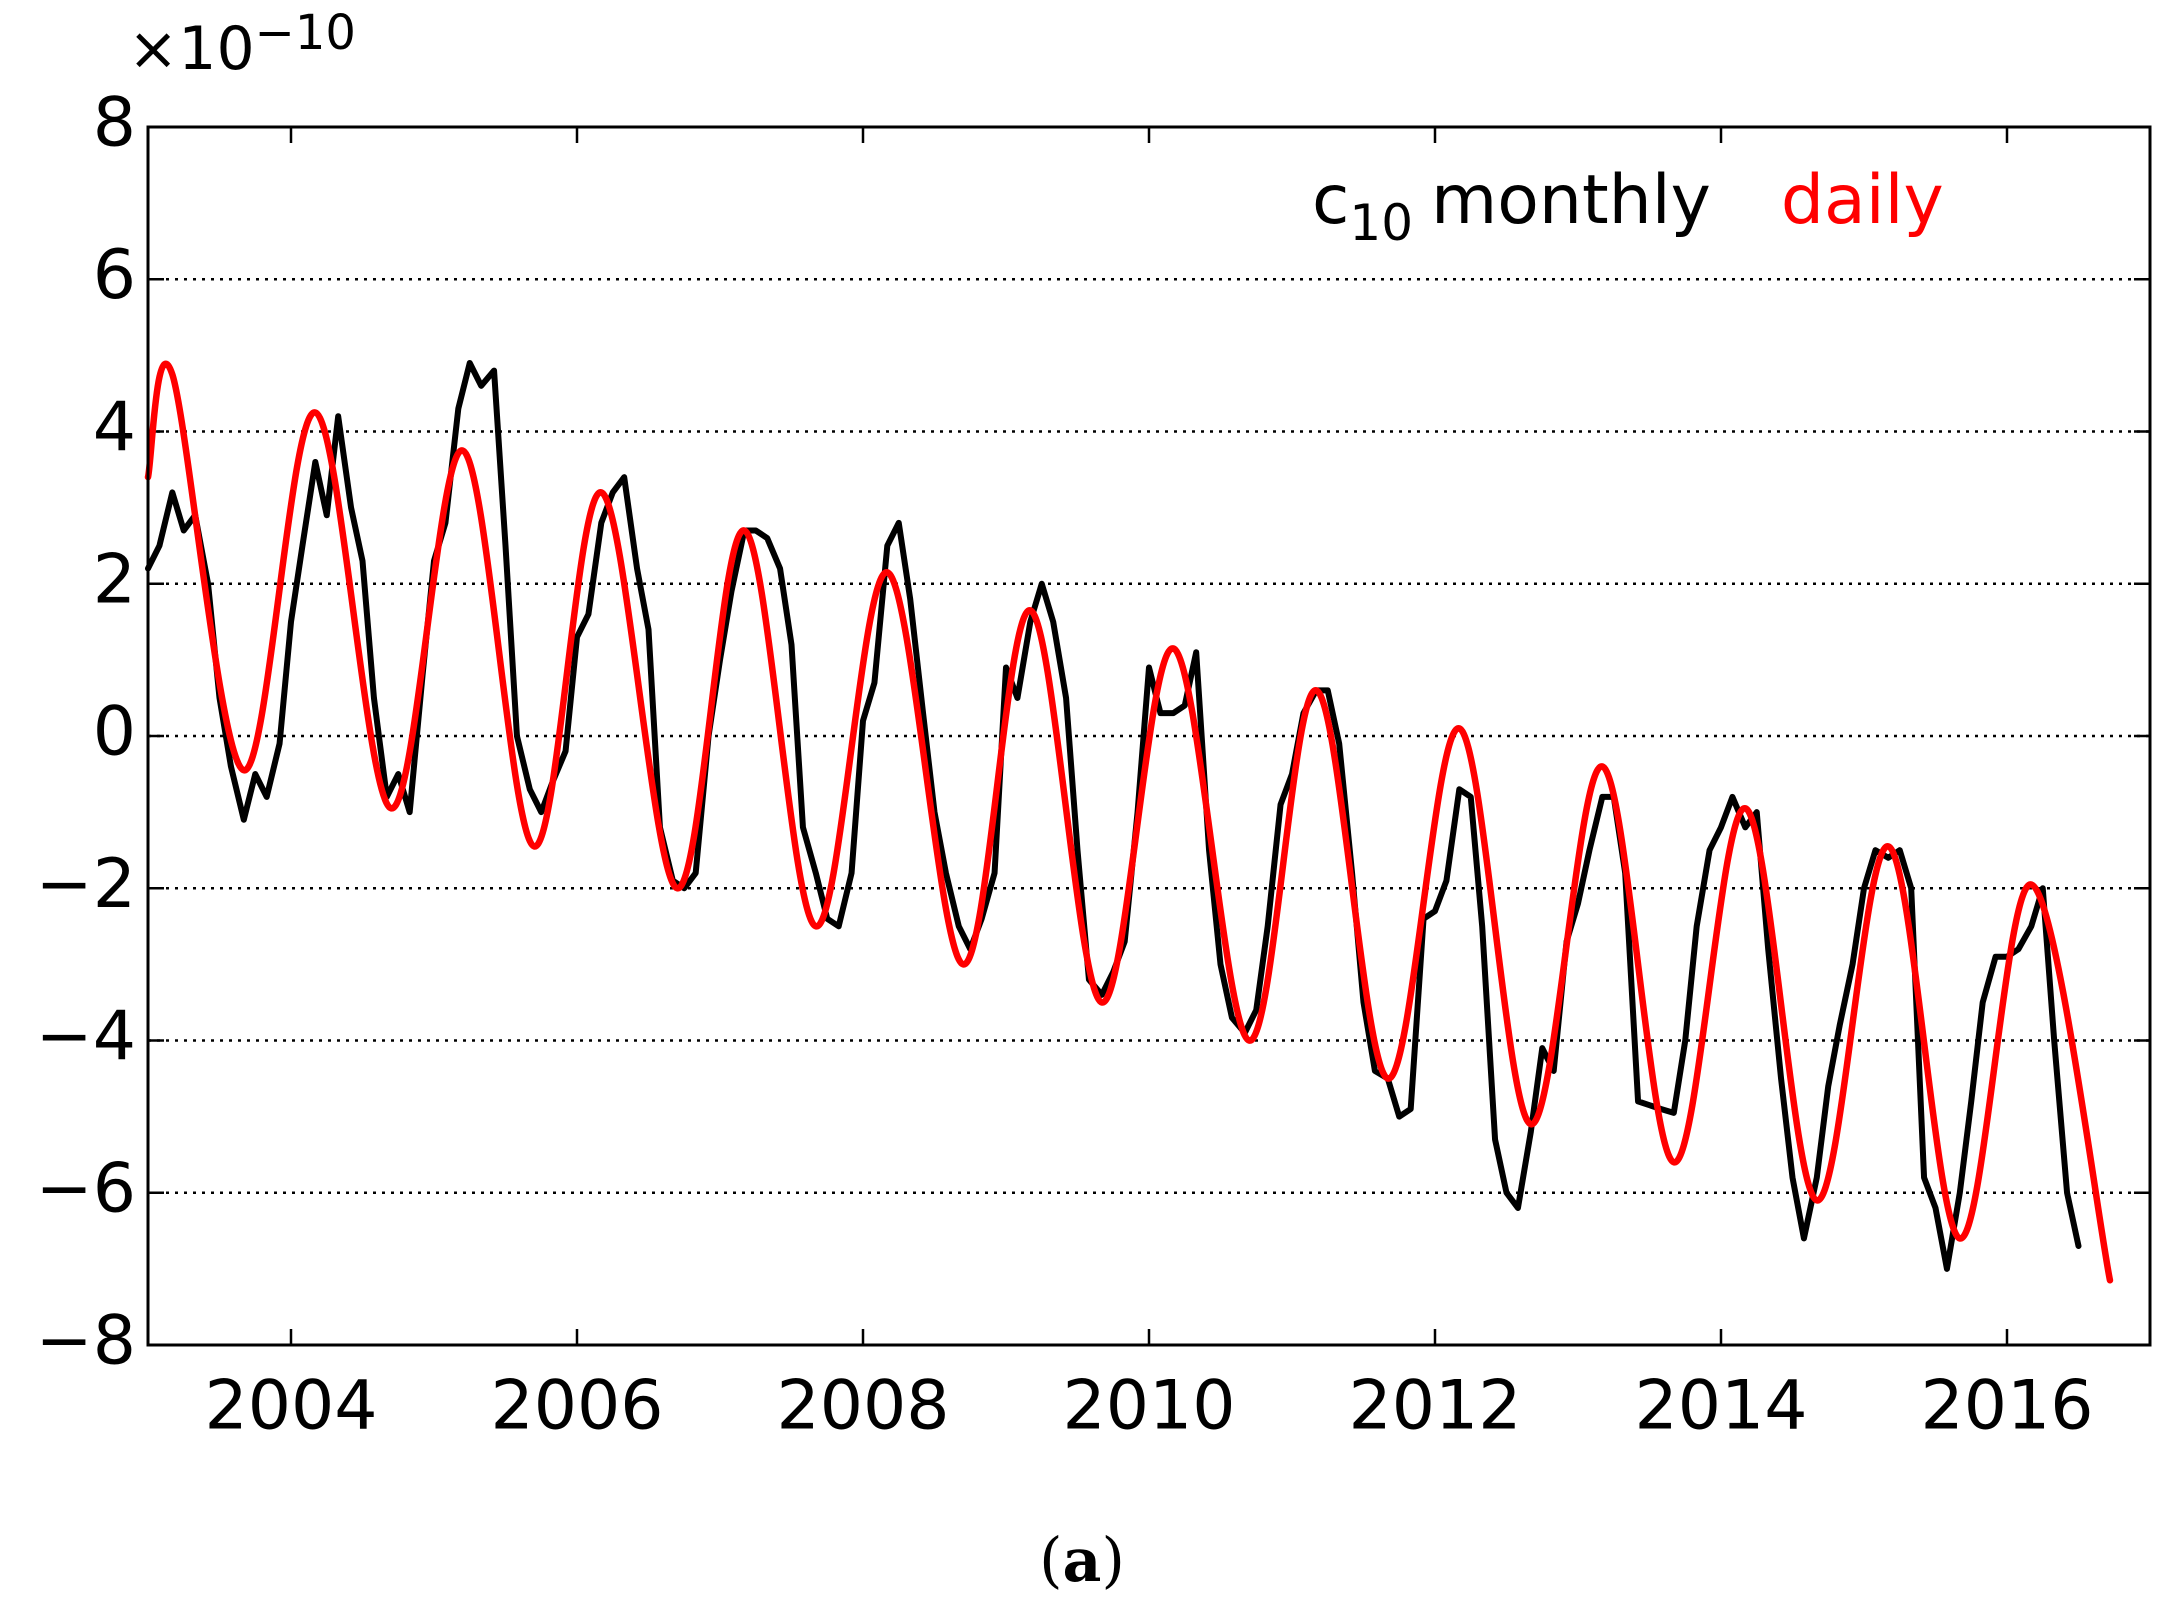  Describe the element at coordinates (86, 1036) in the screenshot. I see `y-tick-label: −4` at that location.